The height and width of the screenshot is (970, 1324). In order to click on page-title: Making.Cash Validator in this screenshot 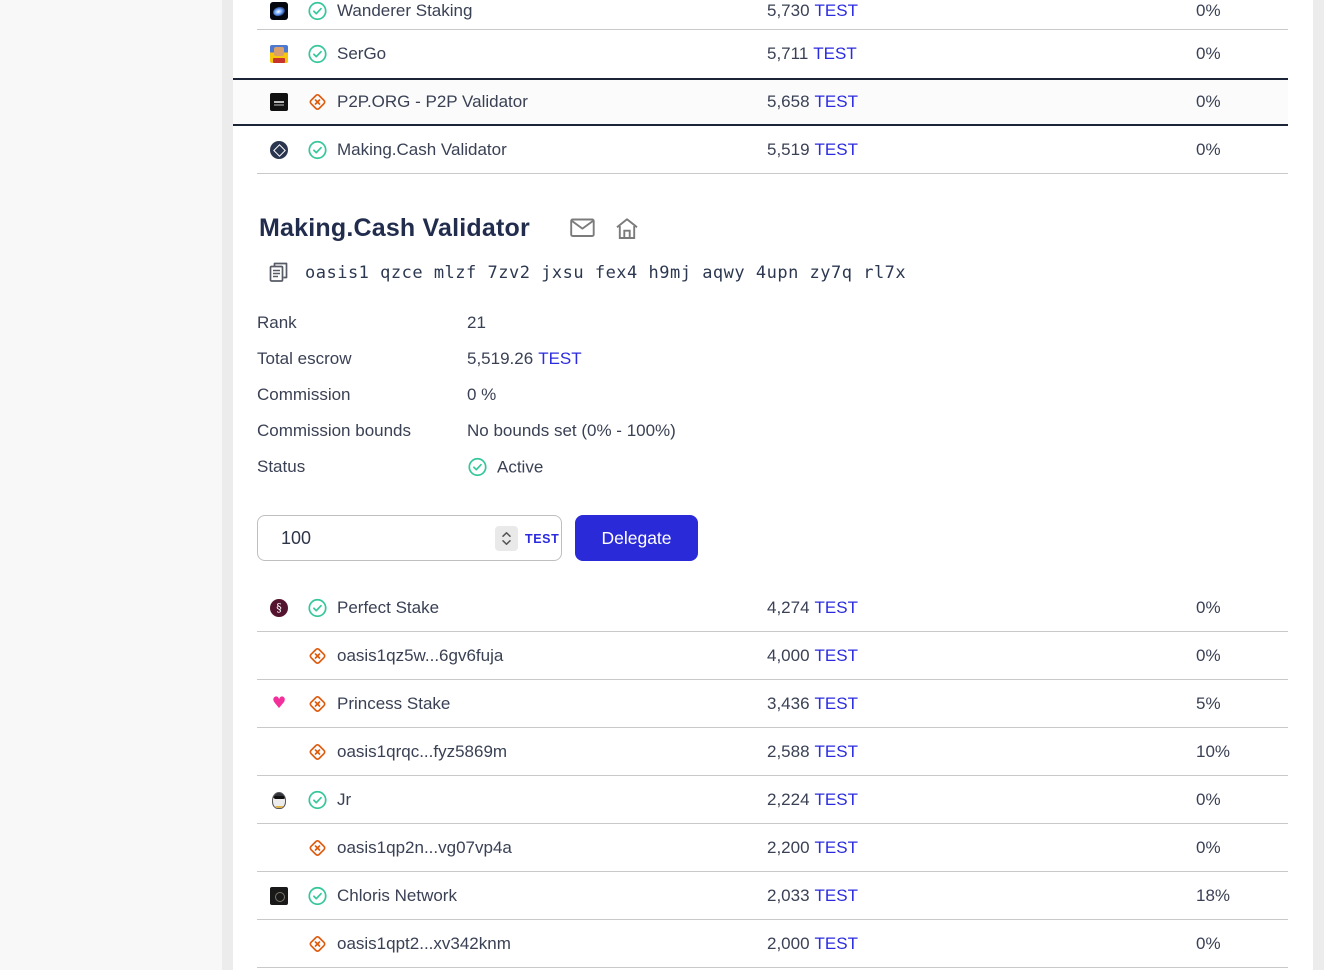, I will do `click(394, 227)`.